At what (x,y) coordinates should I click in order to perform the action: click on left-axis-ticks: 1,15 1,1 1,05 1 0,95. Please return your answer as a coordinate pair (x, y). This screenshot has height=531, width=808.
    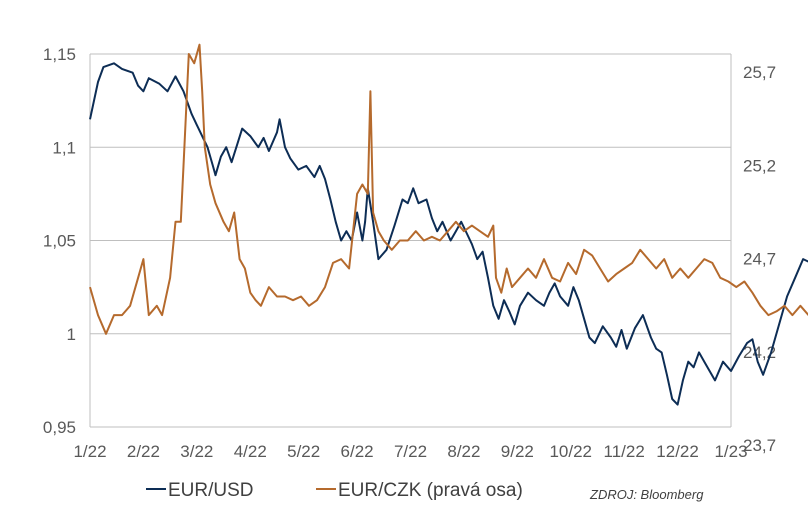
    Looking at the image, I should click on (59, 241).